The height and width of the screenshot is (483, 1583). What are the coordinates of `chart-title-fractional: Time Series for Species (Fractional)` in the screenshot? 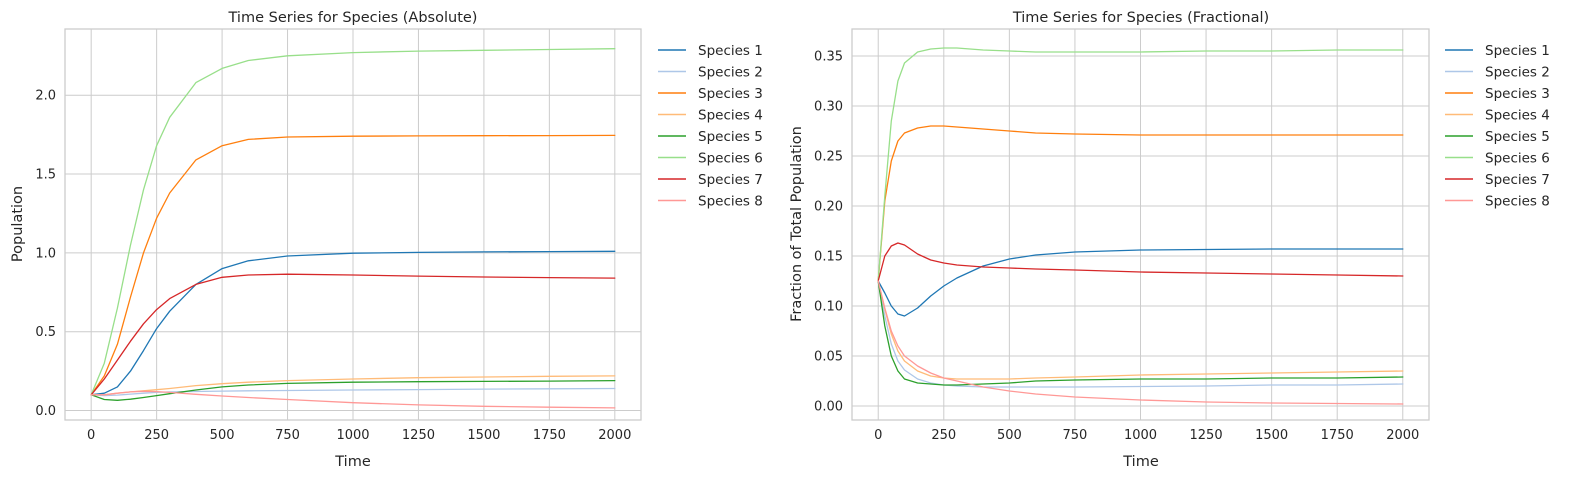 It's located at (1140, 18).